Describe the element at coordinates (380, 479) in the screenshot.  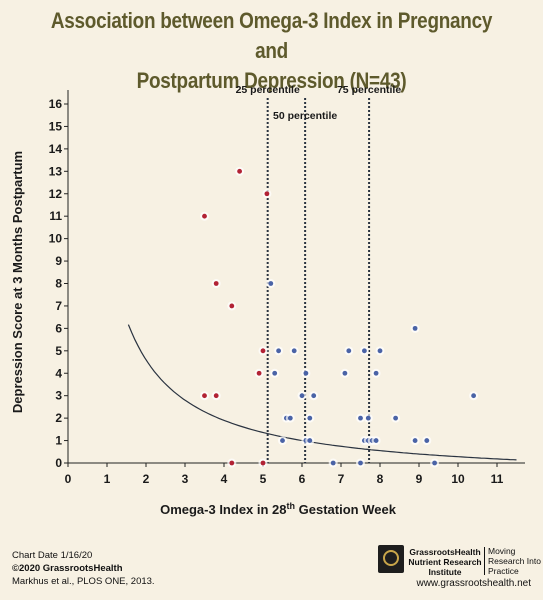
I see `x-tick-label: 8` at that location.